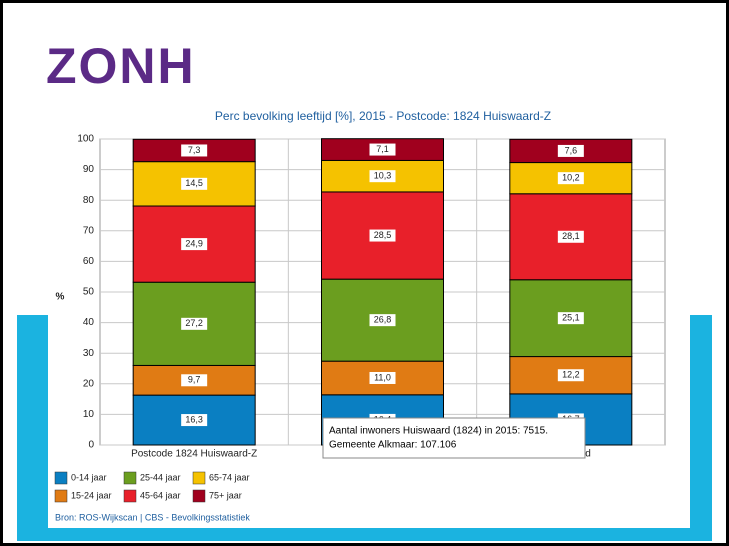  What do you see at coordinates (89, 383) in the screenshot?
I see `y-tick-label: 20` at bounding box center [89, 383].